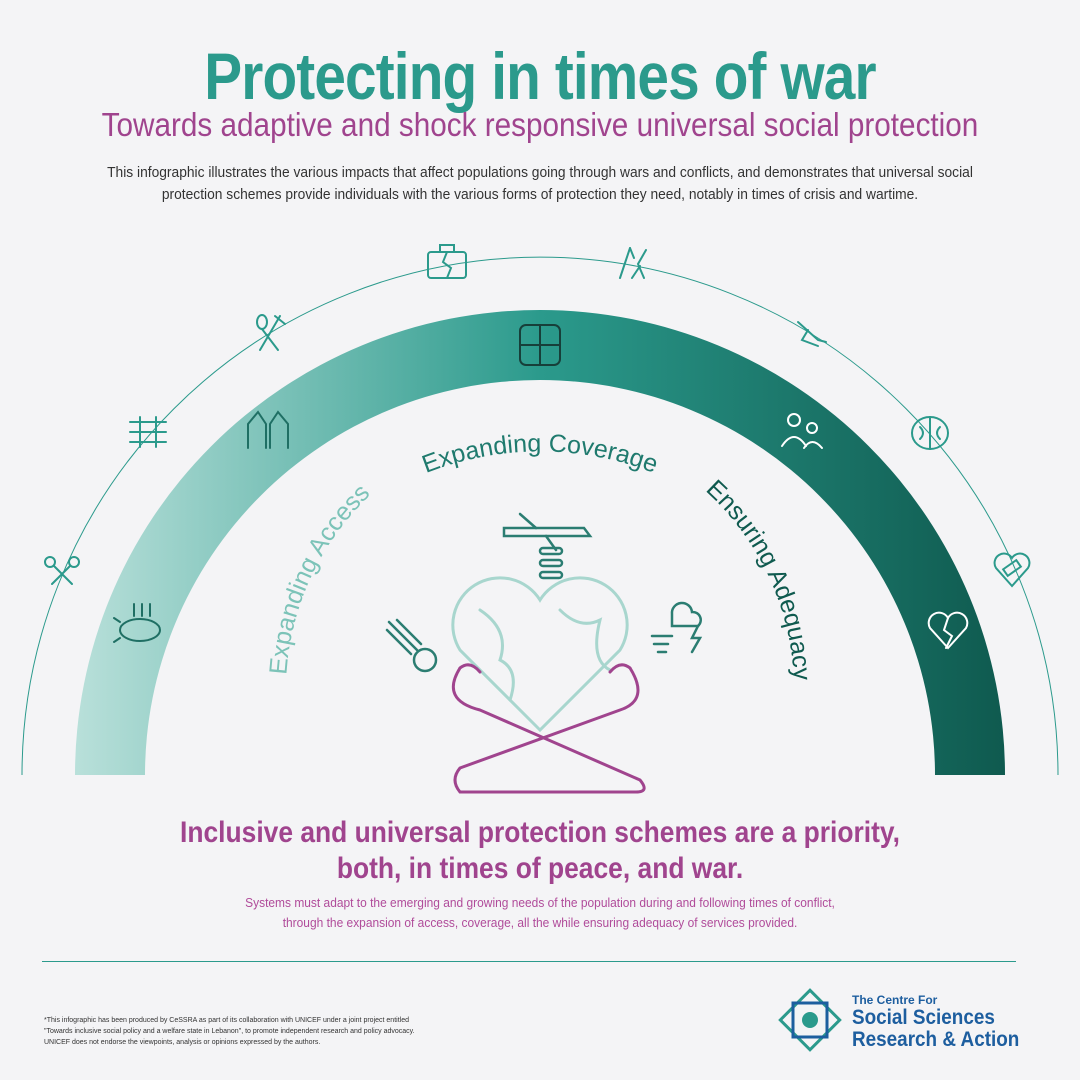 This screenshot has height=1080, width=1080. I want to click on barbed-wire-icon, so click(148, 432).